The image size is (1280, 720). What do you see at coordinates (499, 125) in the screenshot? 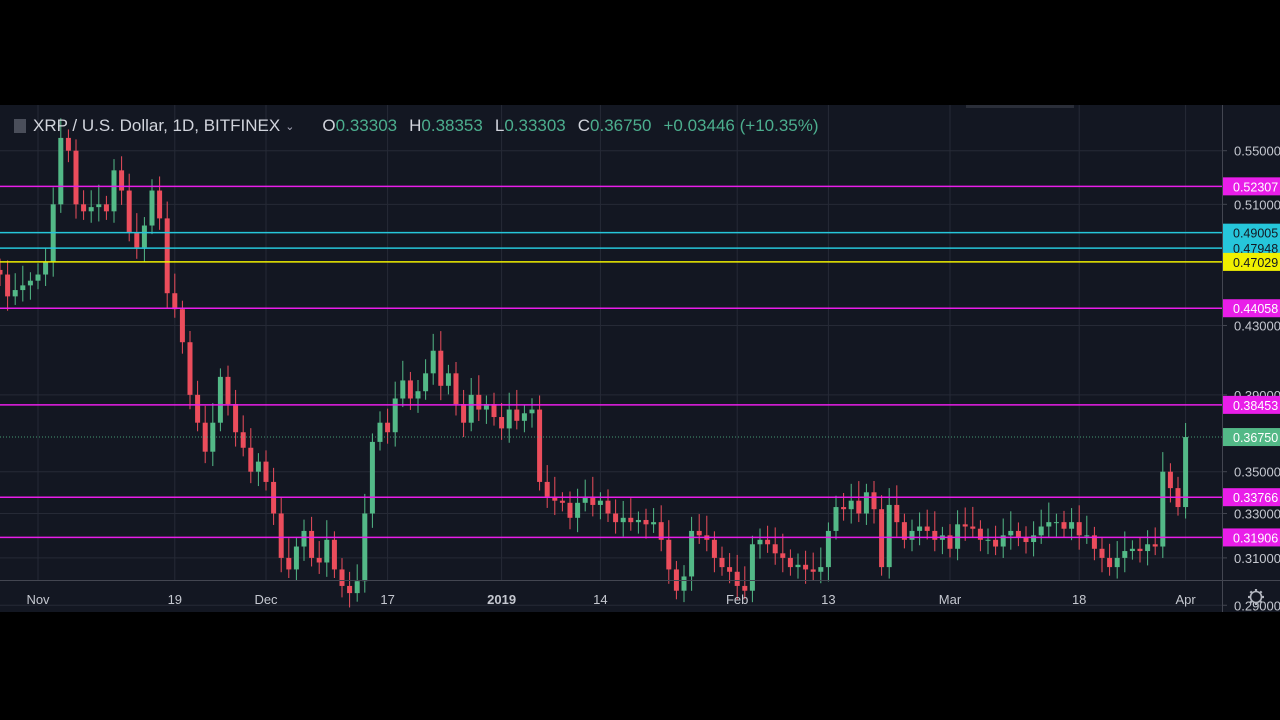
I see `low-label: L` at bounding box center [499, 125].